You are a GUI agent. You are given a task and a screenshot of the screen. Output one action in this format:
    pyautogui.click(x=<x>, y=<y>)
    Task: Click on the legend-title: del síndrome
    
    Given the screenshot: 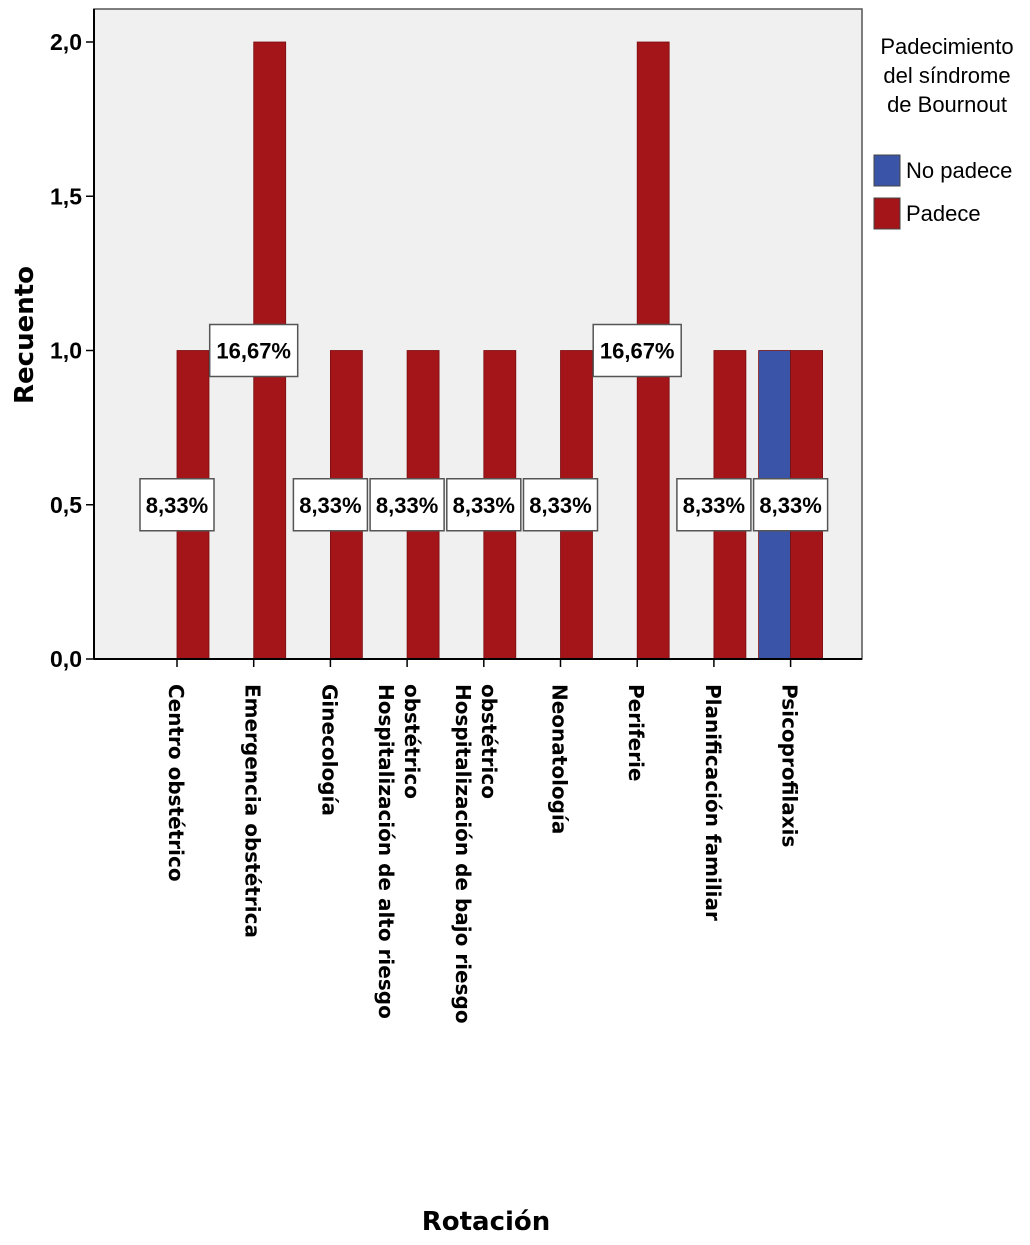 What is the action you would take?
    pyautogui.click(x=946, y=75)
    